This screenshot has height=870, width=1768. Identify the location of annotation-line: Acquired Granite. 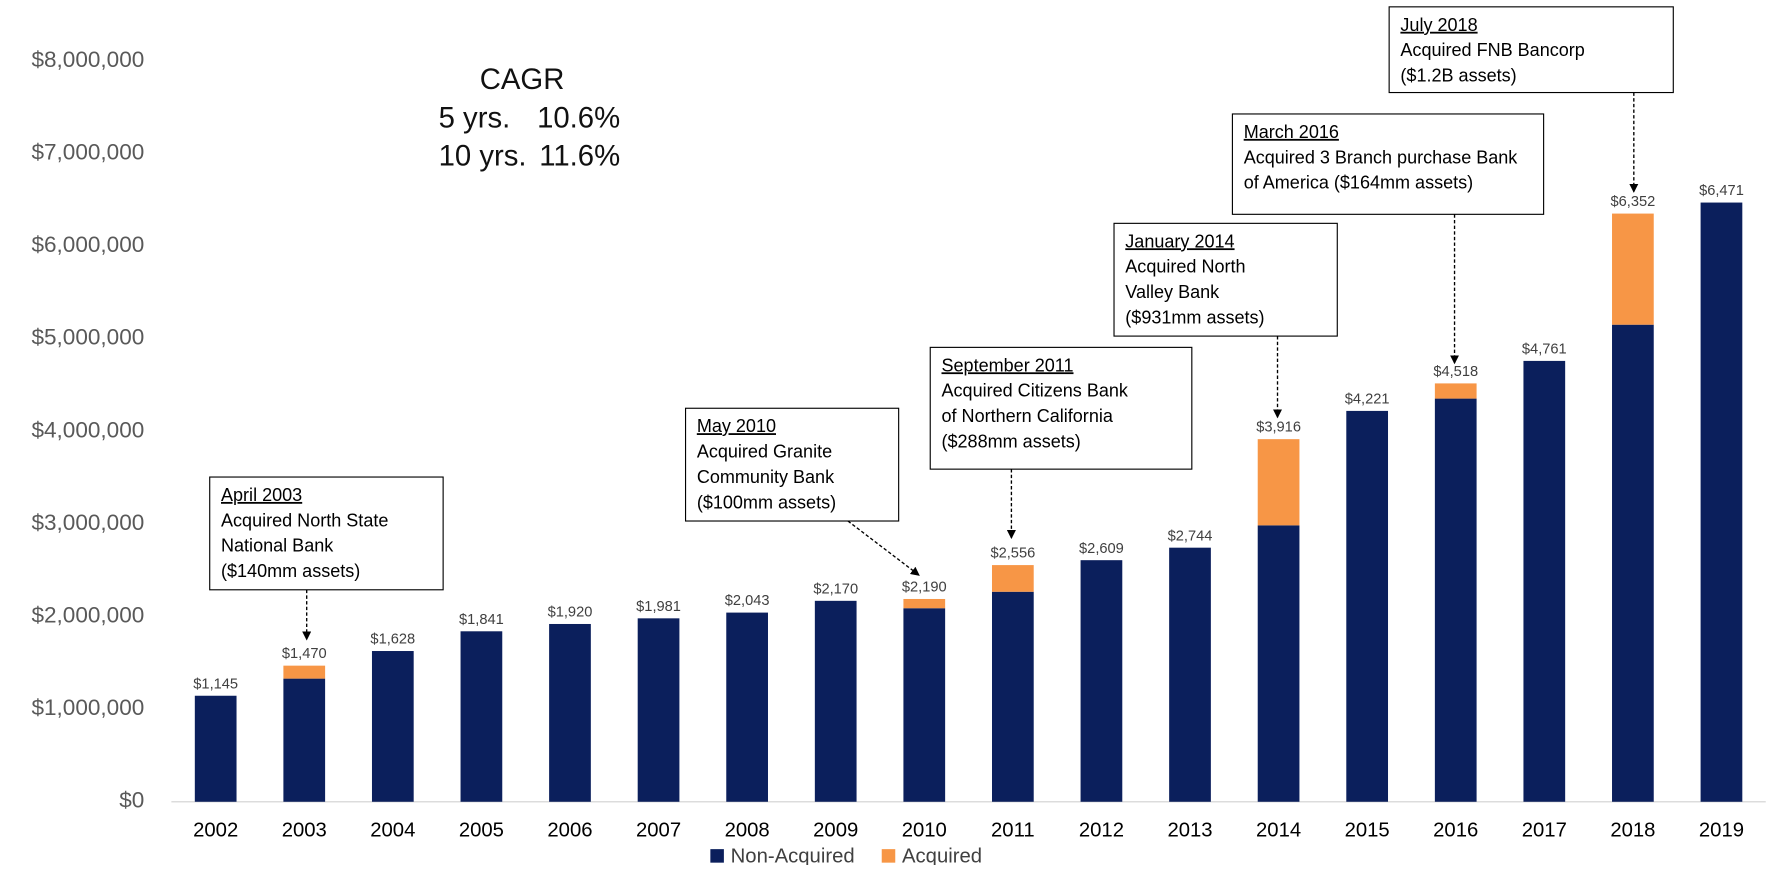
(764, 452).